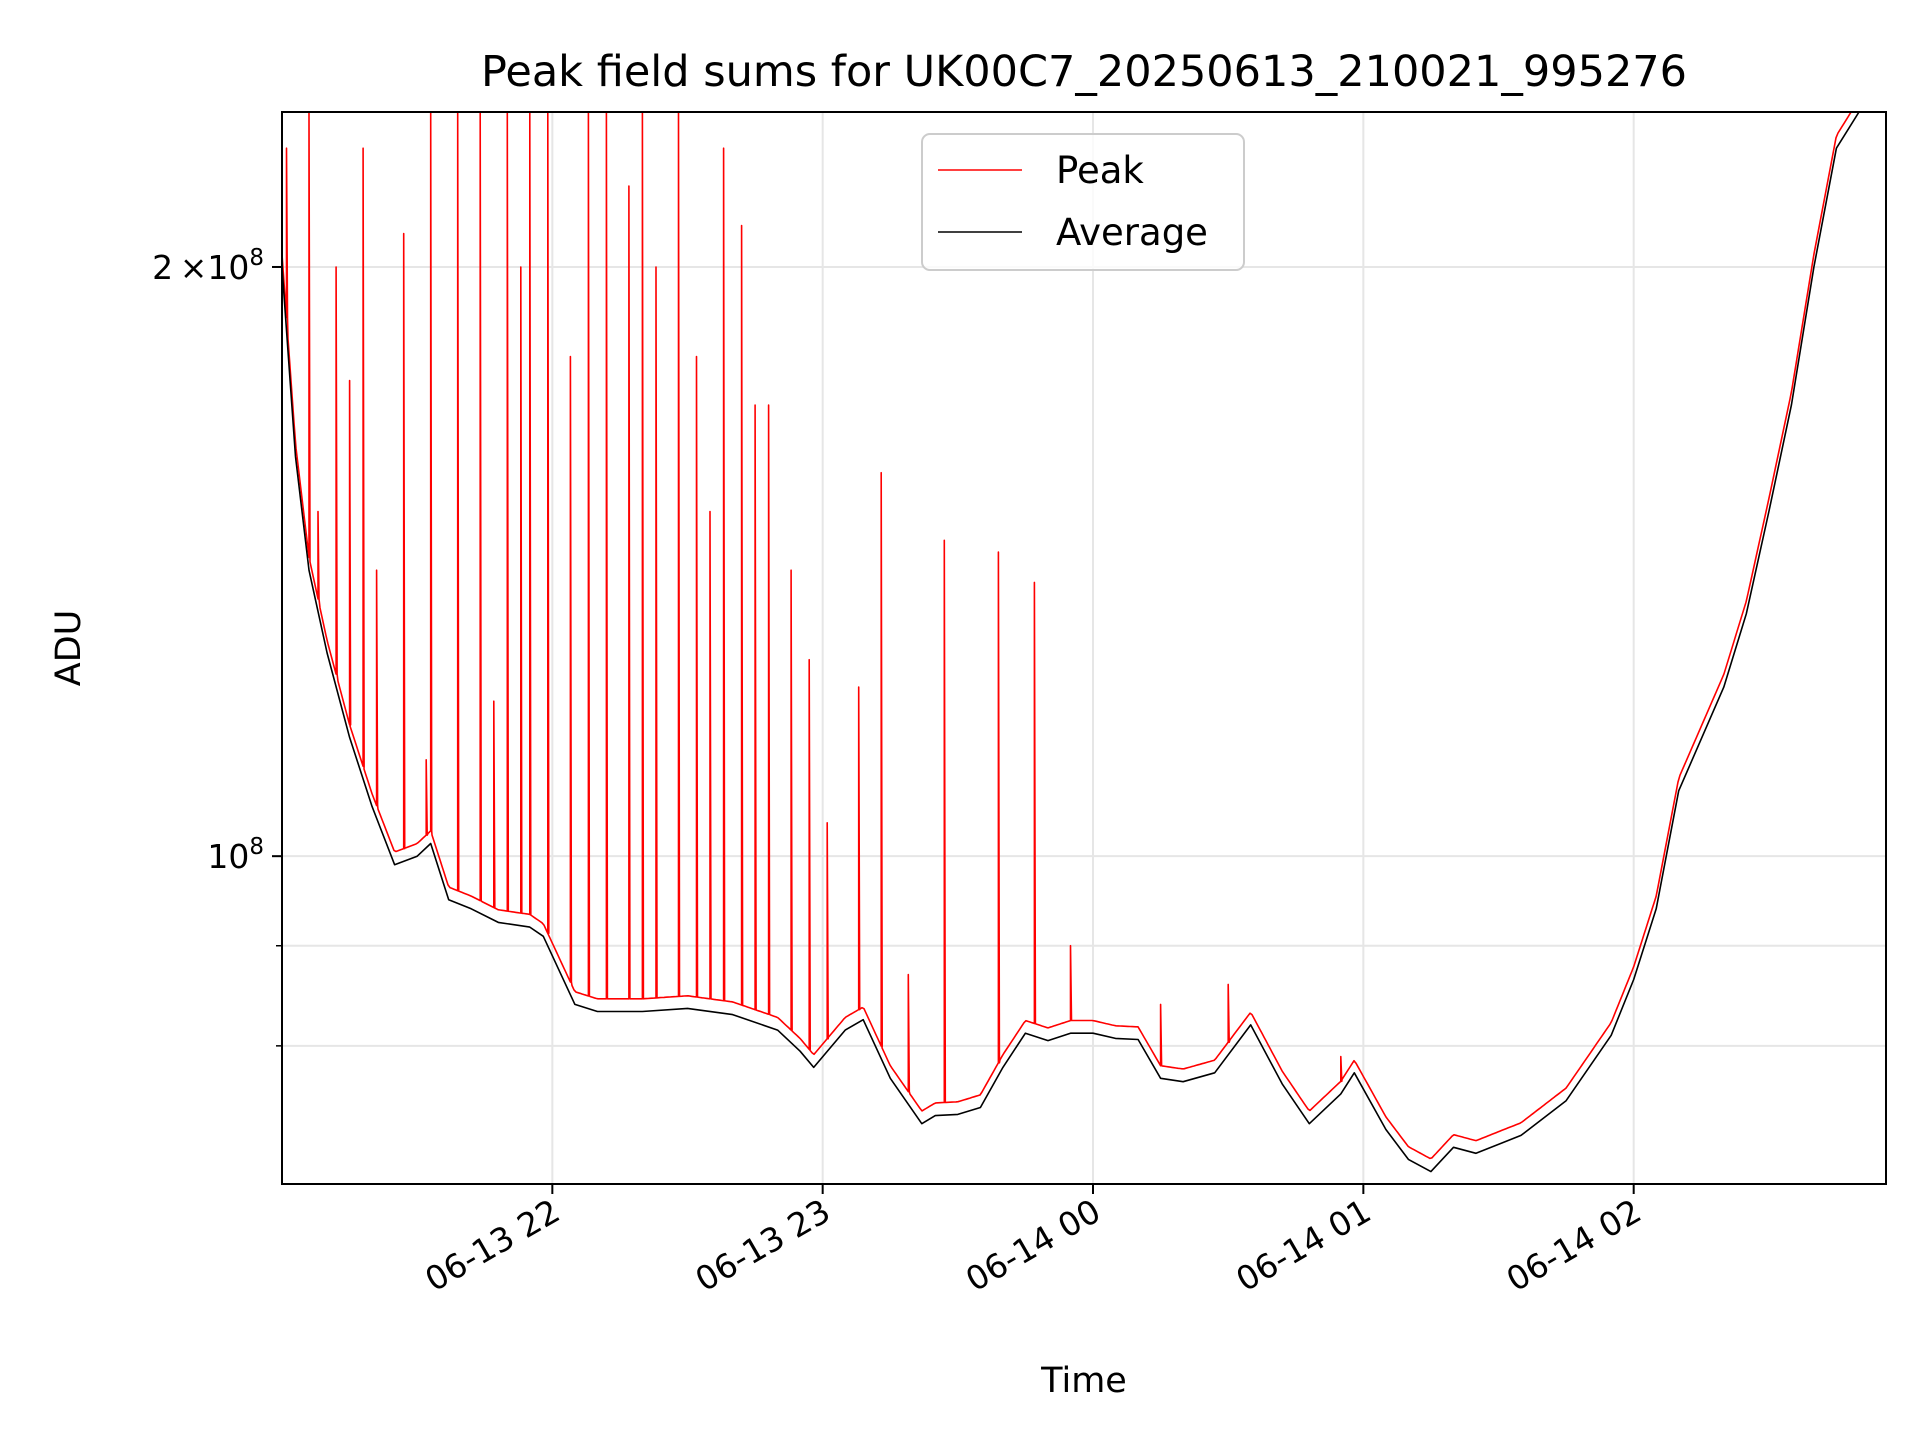 This screenshot has height=1440, width=1920. I want to click on y-axis-label: ADU, so click(69, 648).